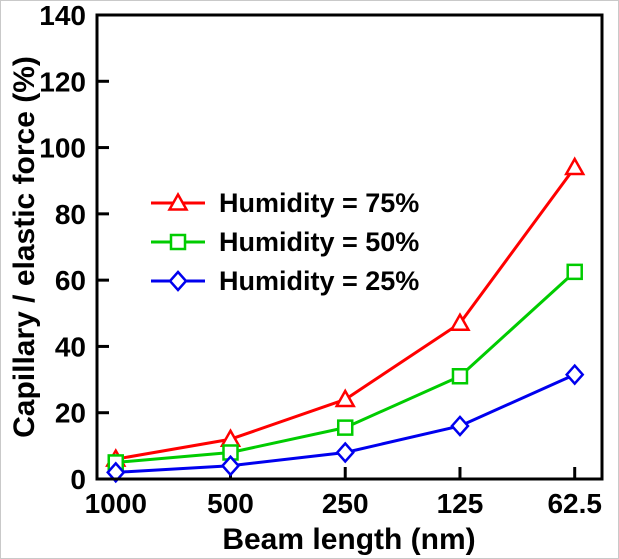  Describe the element at coordinates (574, 503) in the screenshot. I see `x-tick-label: 62.5` at that location.